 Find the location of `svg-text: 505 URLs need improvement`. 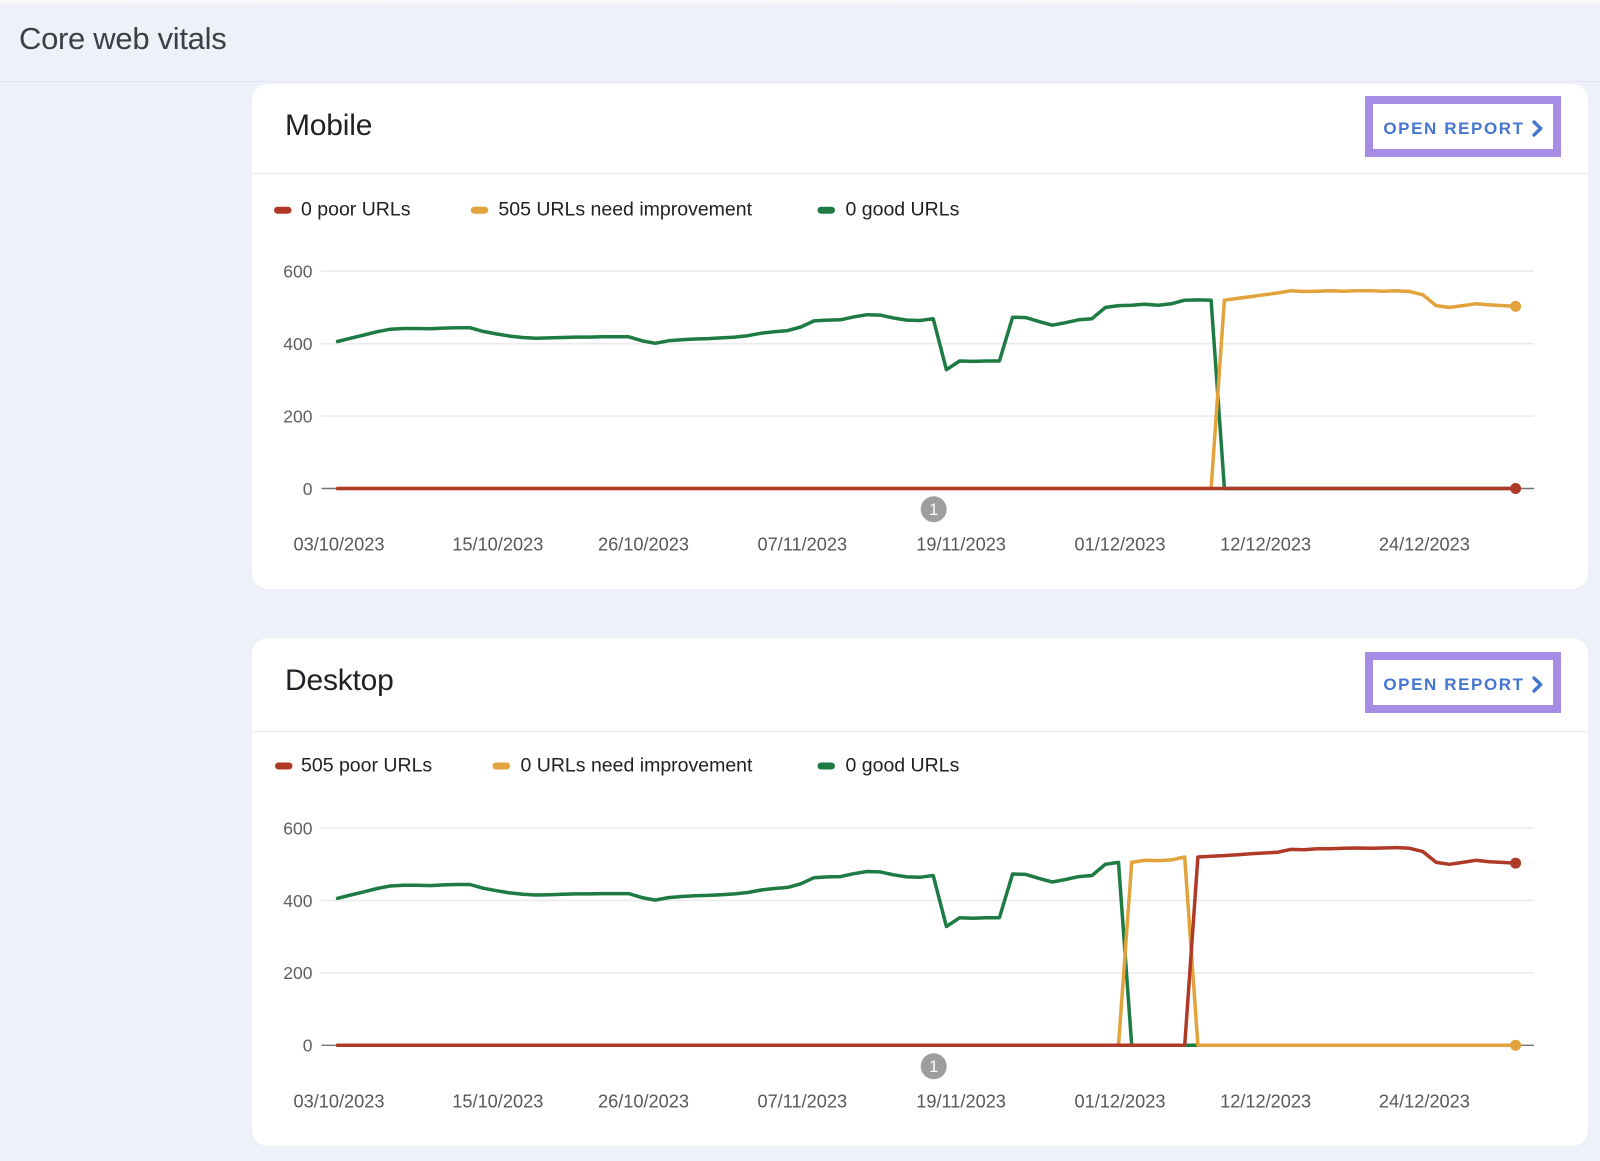

svg-text: 505 URLs need improvement is located at coordinates (625, 210).